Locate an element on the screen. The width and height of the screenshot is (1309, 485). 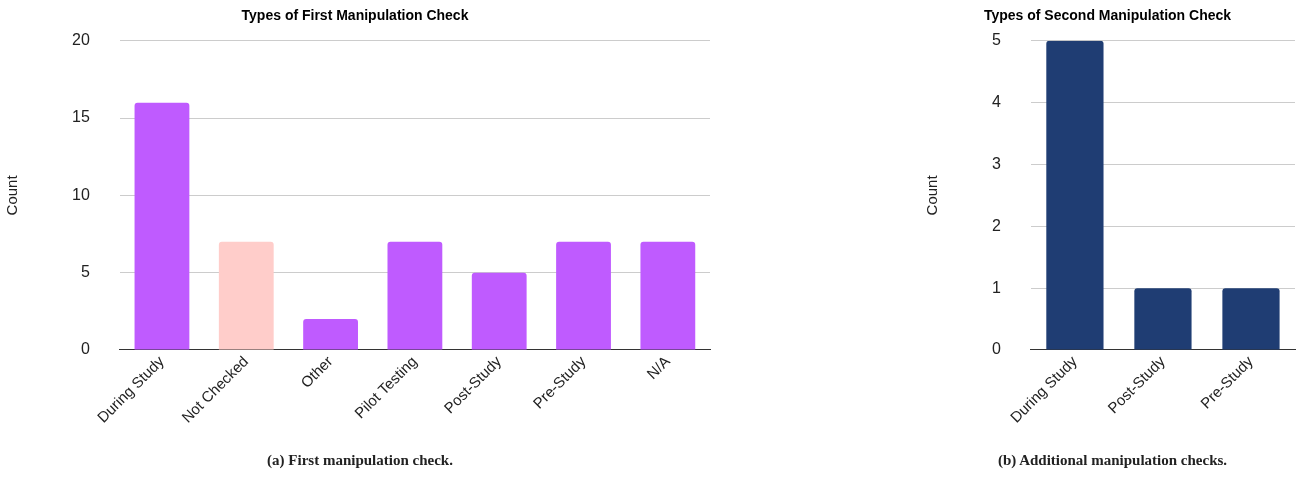
y-tick-label: 20 is located at coordinates (81, 40).